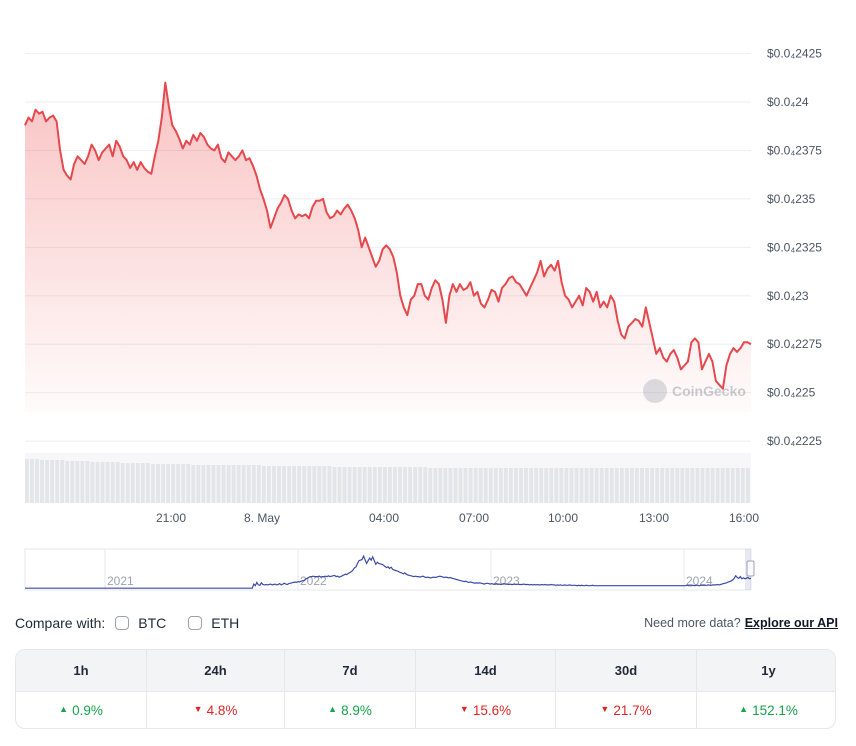 The image size is (856, 746). I want to click on explore-api-link: Explore our API, so click(791, 623).